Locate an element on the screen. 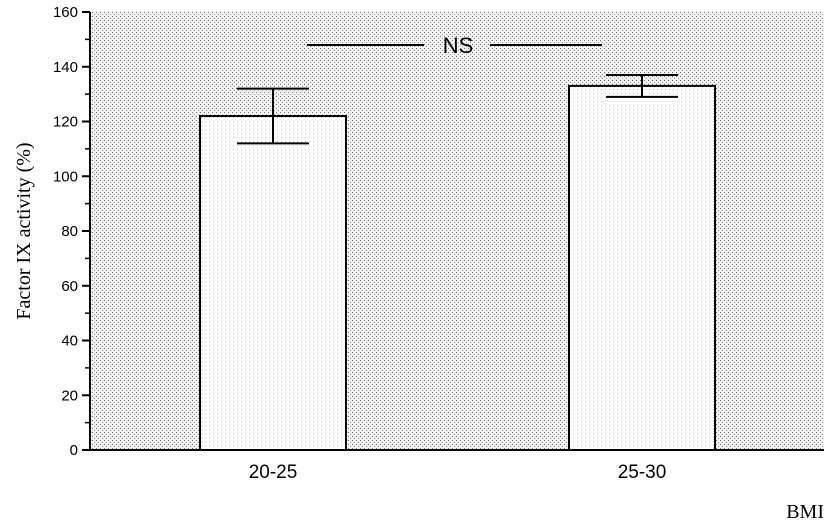  x-tick-label: 20-25 is located at coordinates (273, 472).